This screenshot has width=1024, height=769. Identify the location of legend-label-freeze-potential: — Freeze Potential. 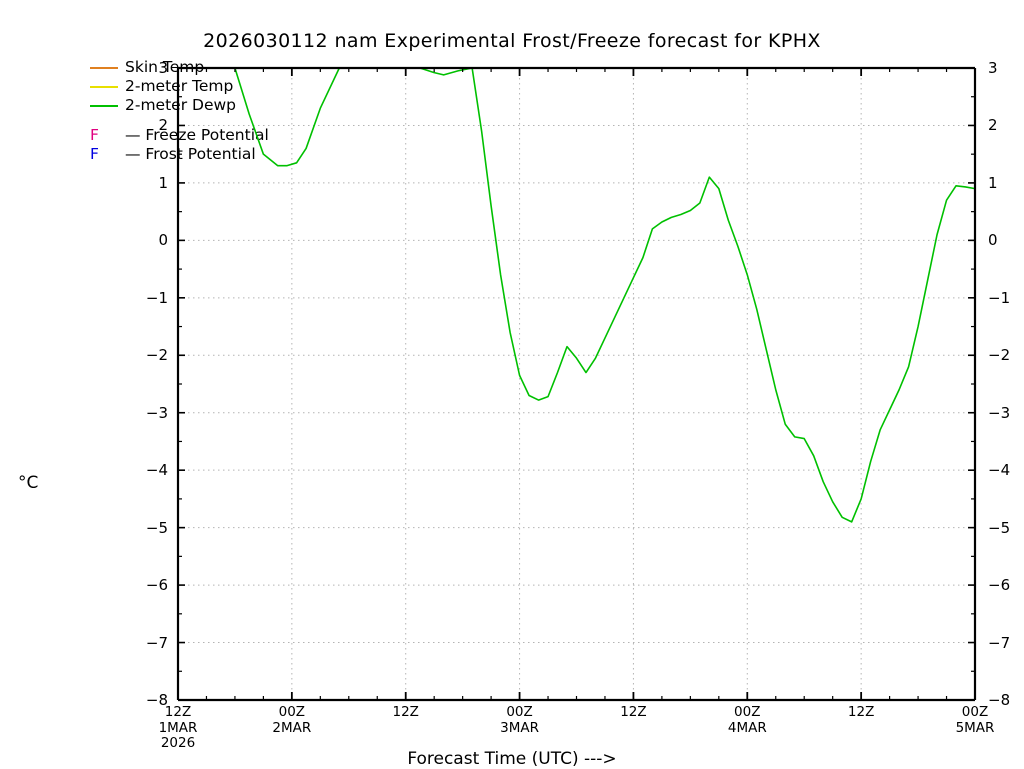
(197, 135).